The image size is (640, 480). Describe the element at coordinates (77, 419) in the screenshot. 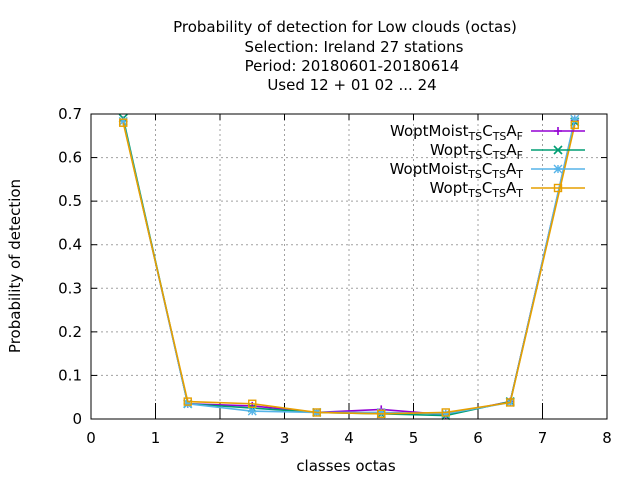

I see `y-tick-label: 0` at that location.